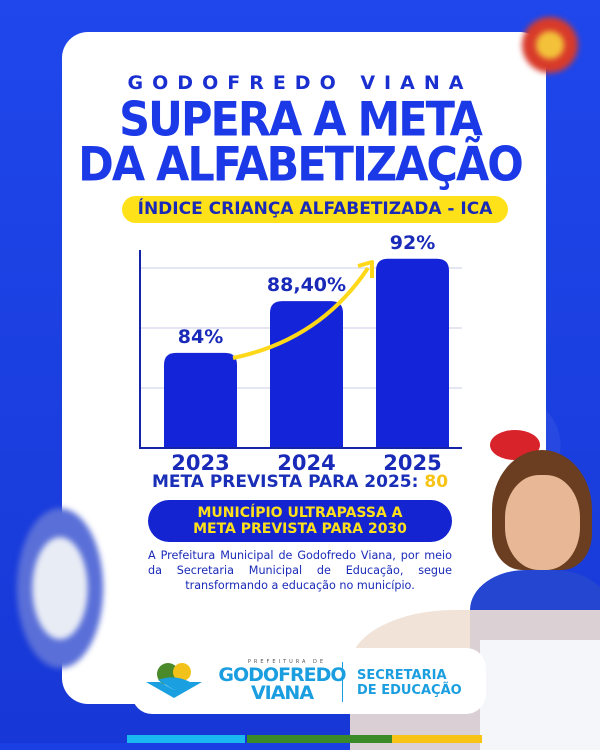  Describe the element at coordinates (409, 690) in the screenshot. I see `department-line2: DE EDUCAÇÃO` at that location.